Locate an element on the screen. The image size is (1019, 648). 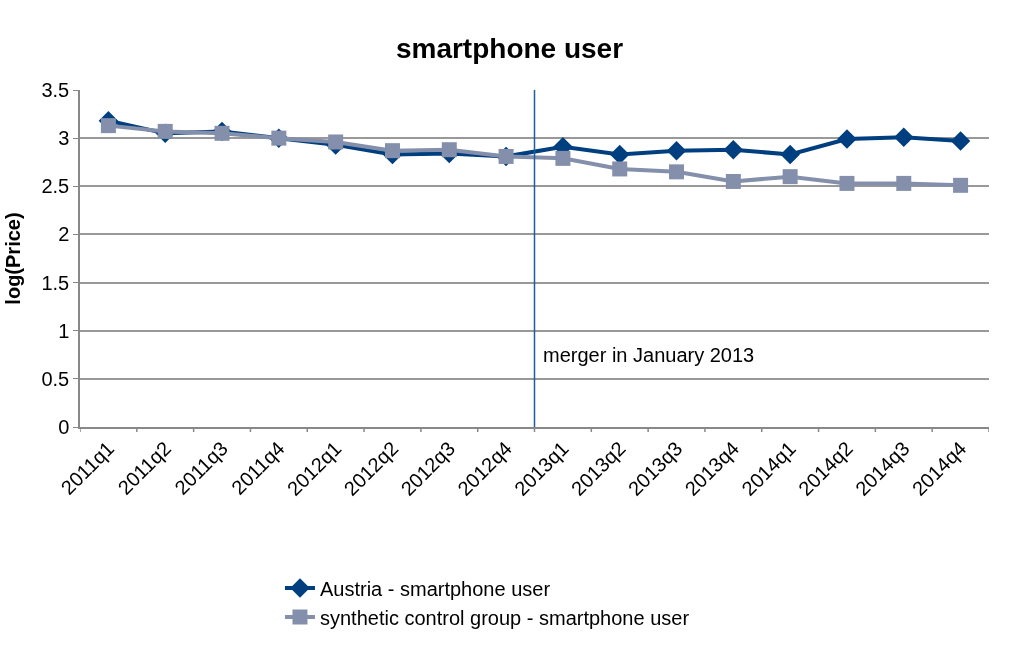
y-tick-label: 0 is located at coordinates (64, 427).